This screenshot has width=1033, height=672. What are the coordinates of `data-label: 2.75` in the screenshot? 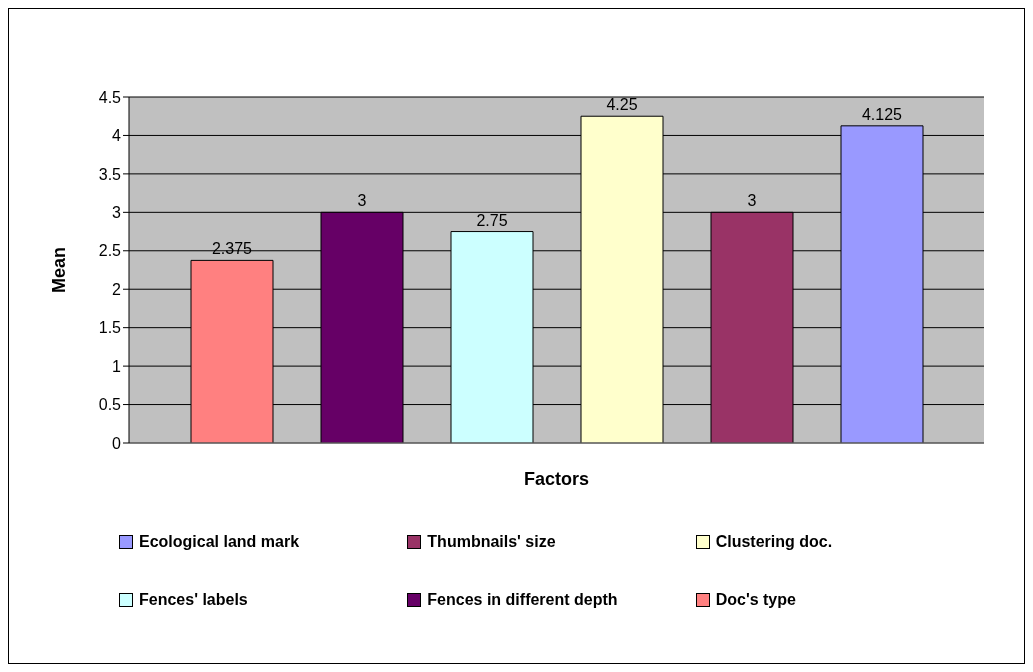 It's located at (492, 220).